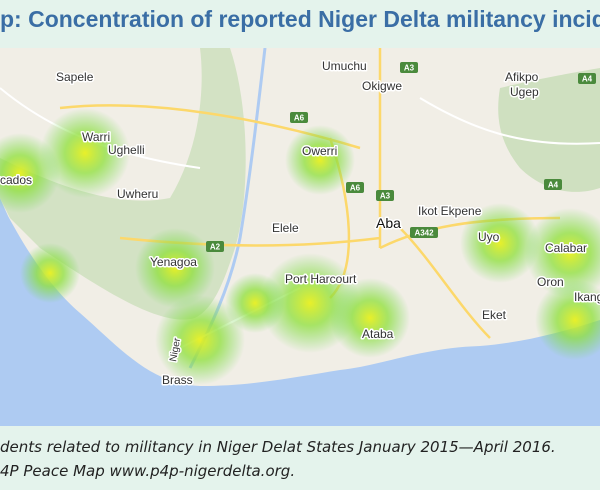 The height and width of the screenshot is (490, 600). I want to click on place-label: Oron, so click(550, 282).